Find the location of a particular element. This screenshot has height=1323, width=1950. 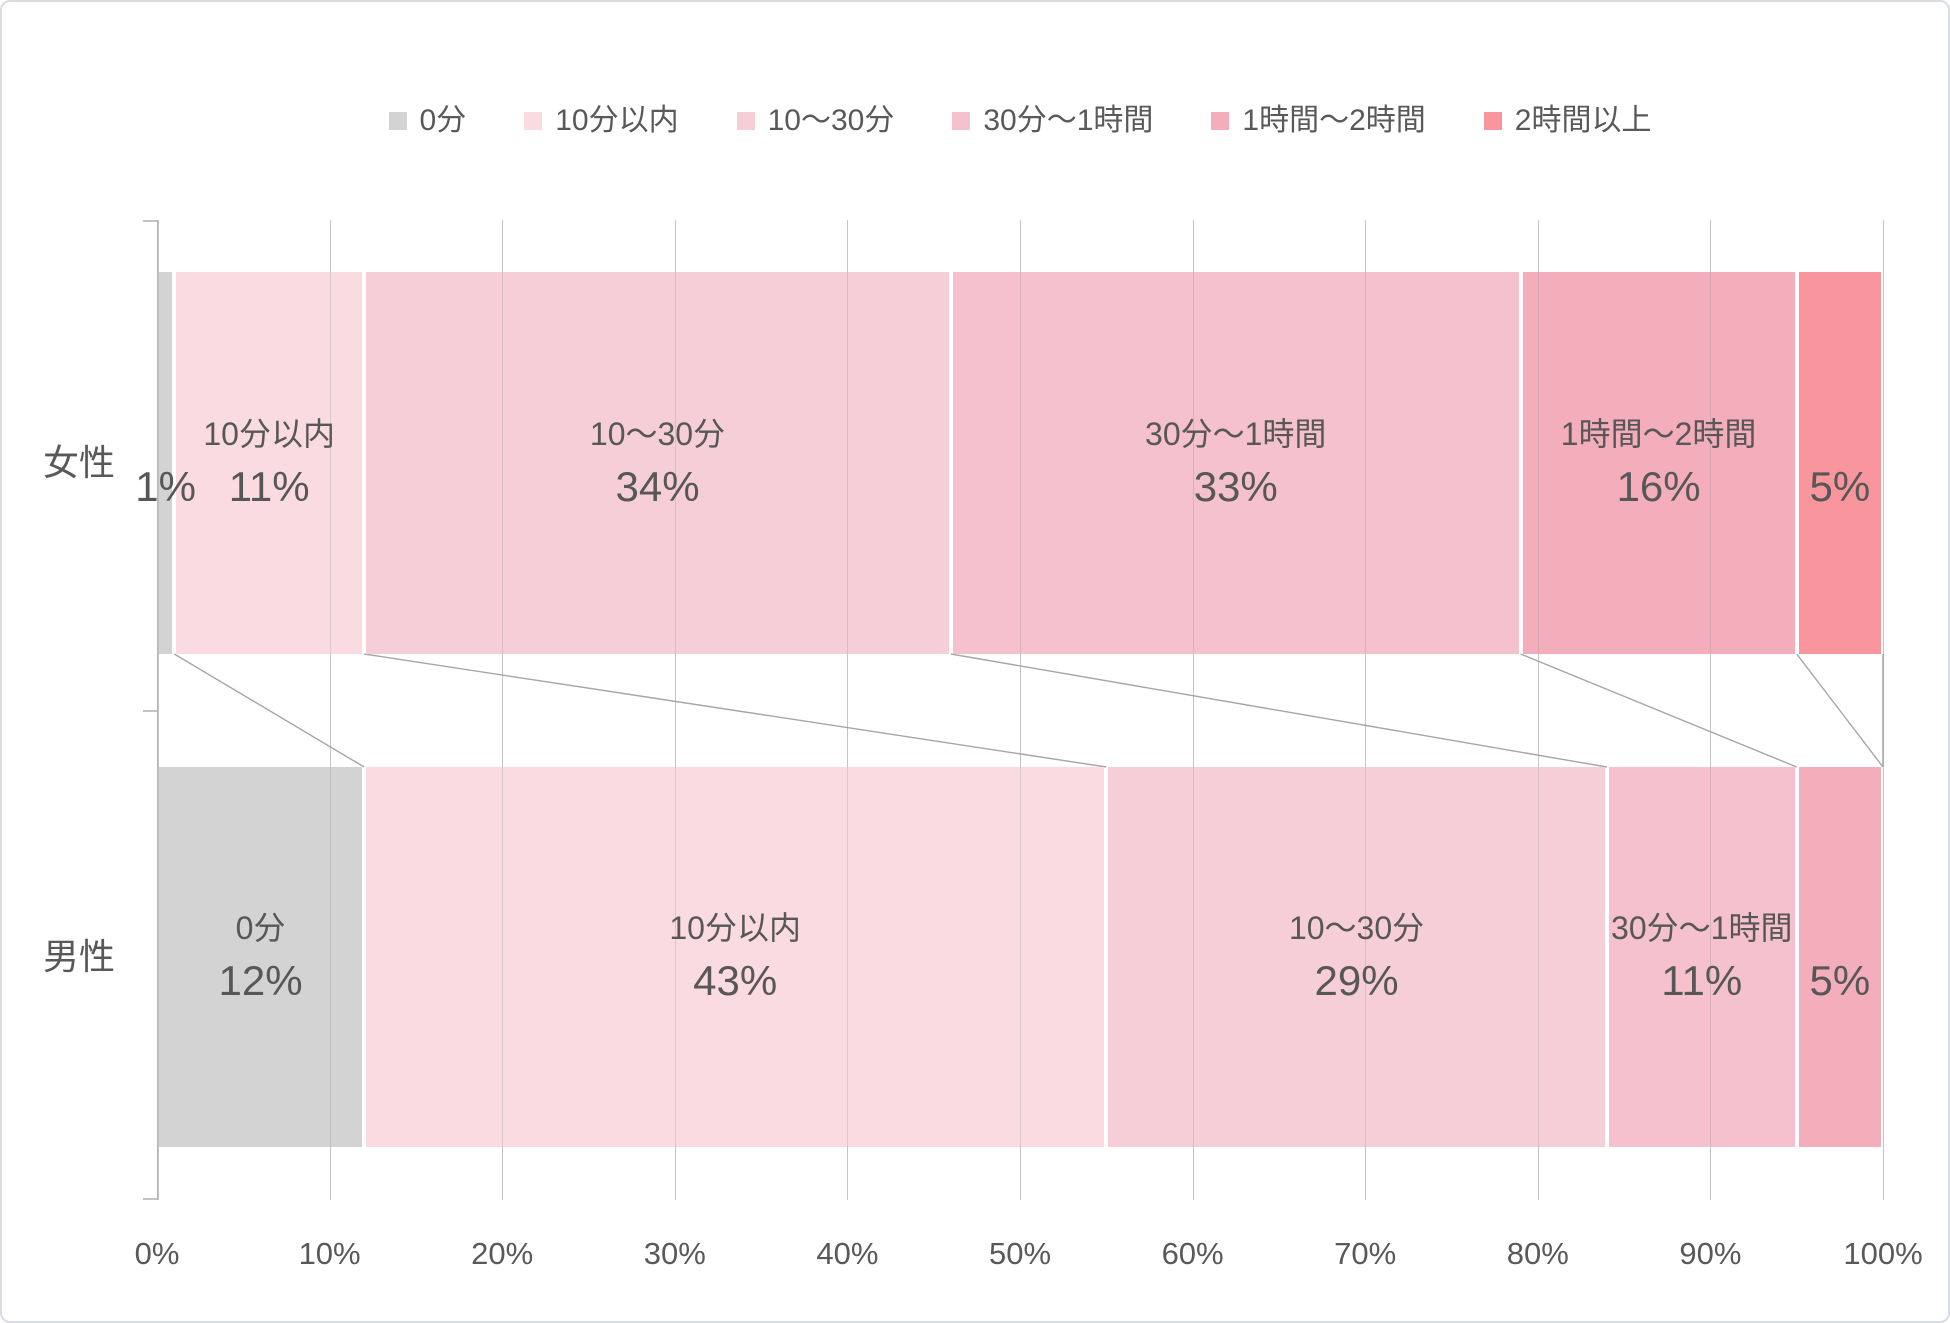

bar-segment: 30分〜1時間 33% is located at coordinates (1235, 463).